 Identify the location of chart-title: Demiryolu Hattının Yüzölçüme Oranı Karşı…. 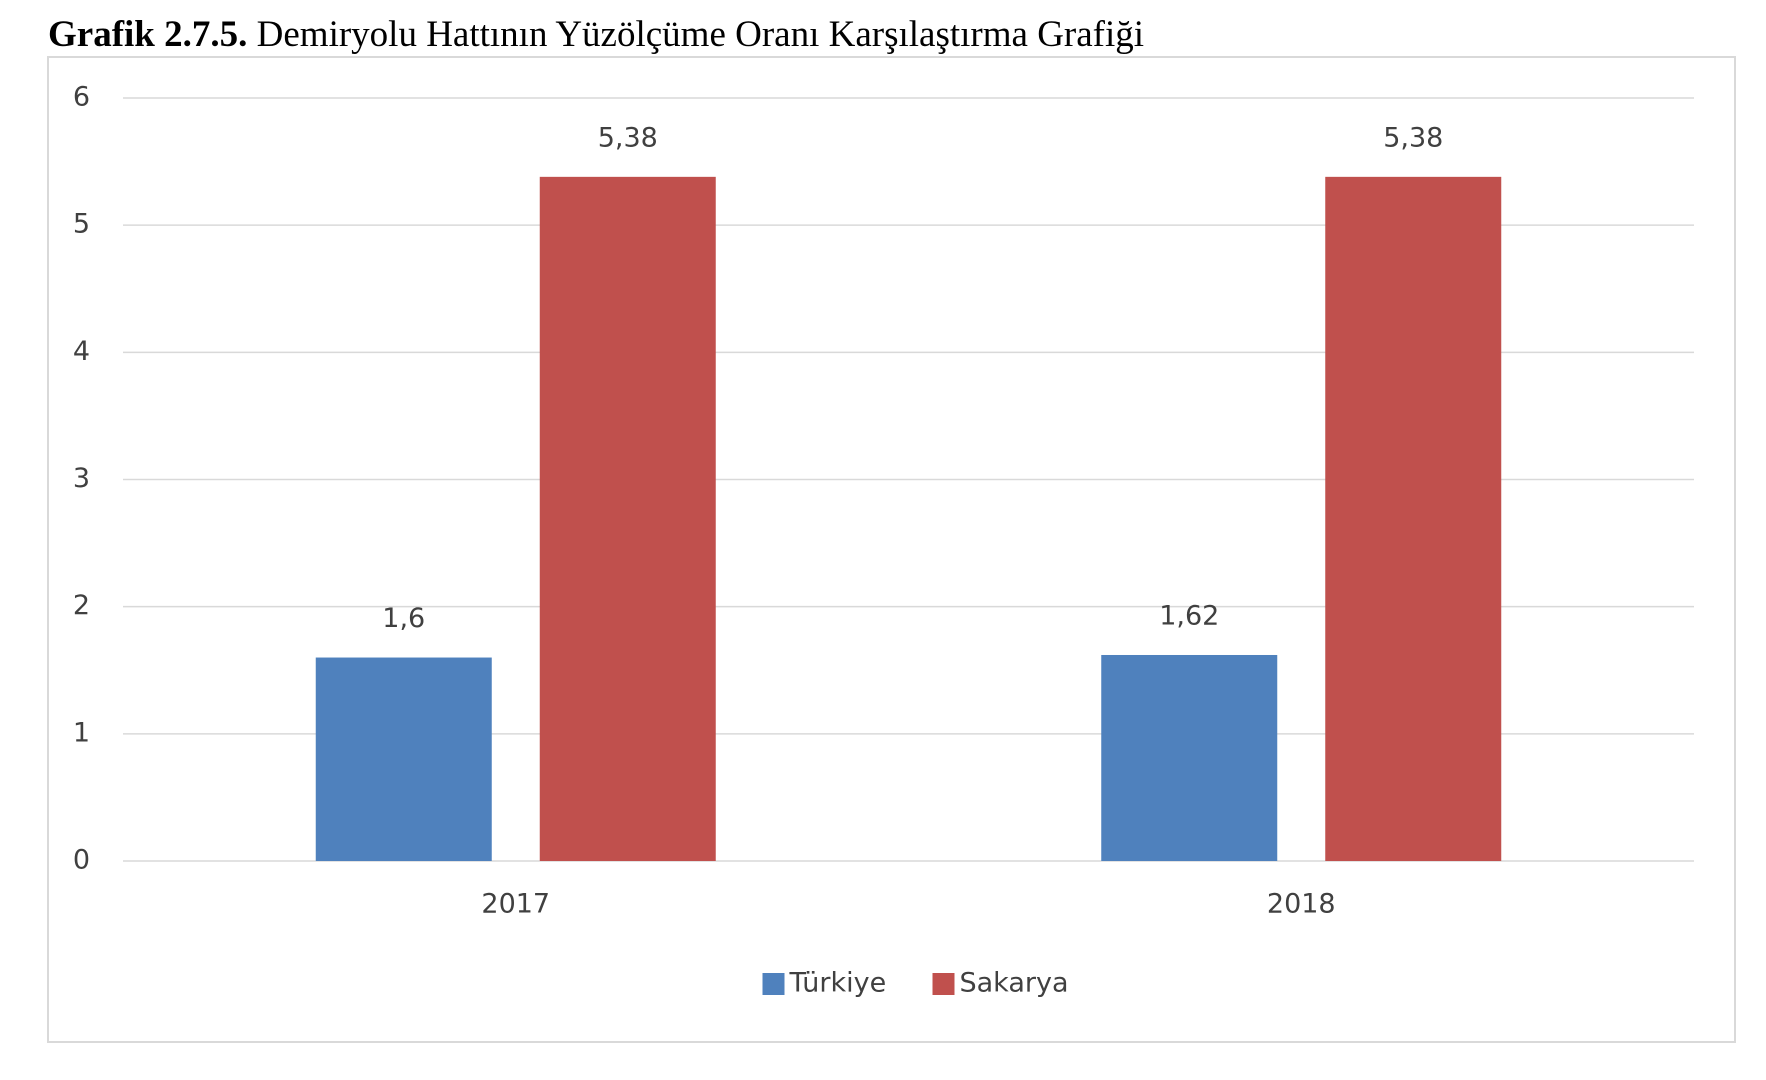
(700, 34).